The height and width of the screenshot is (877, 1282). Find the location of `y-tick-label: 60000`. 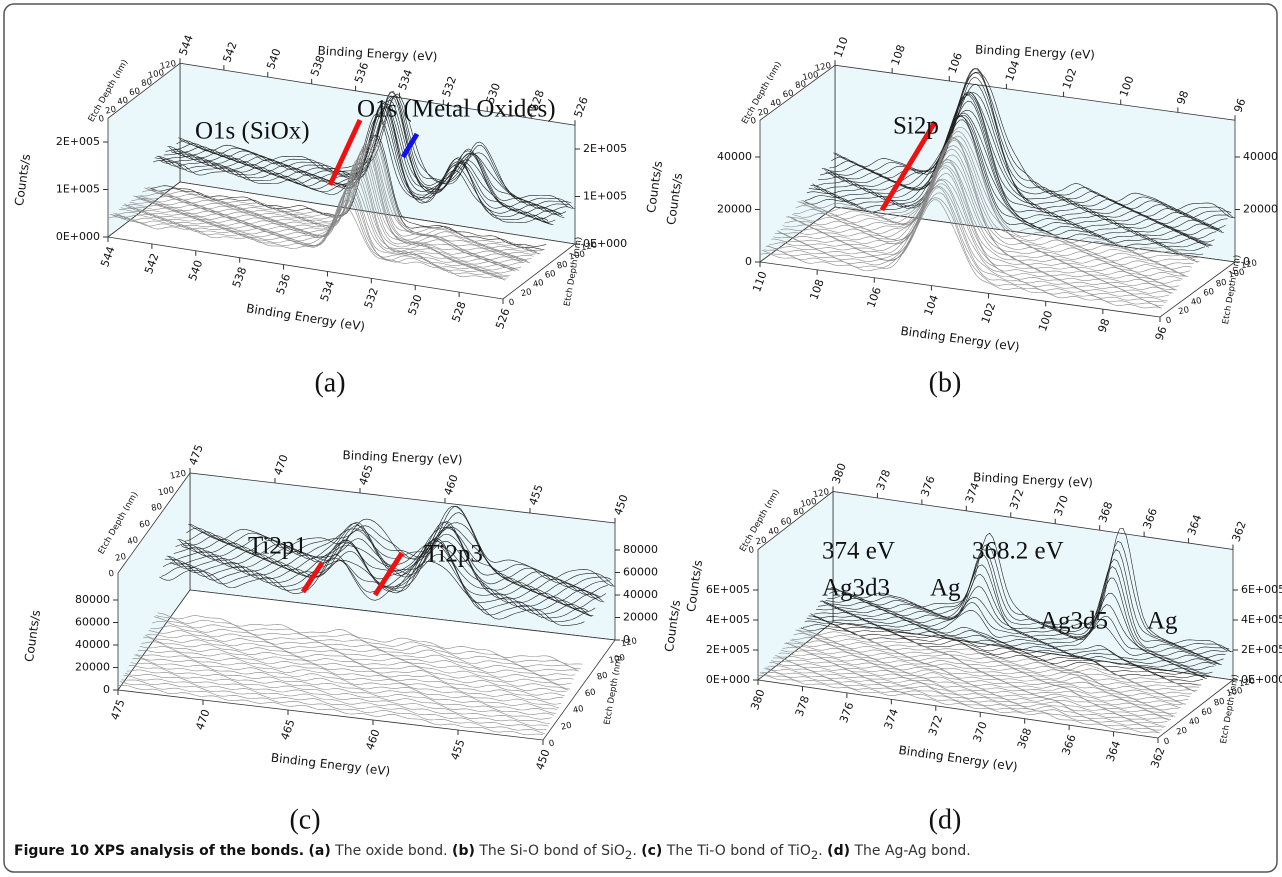

y-tick-label: 60000 is located at coordinates (92, 622).